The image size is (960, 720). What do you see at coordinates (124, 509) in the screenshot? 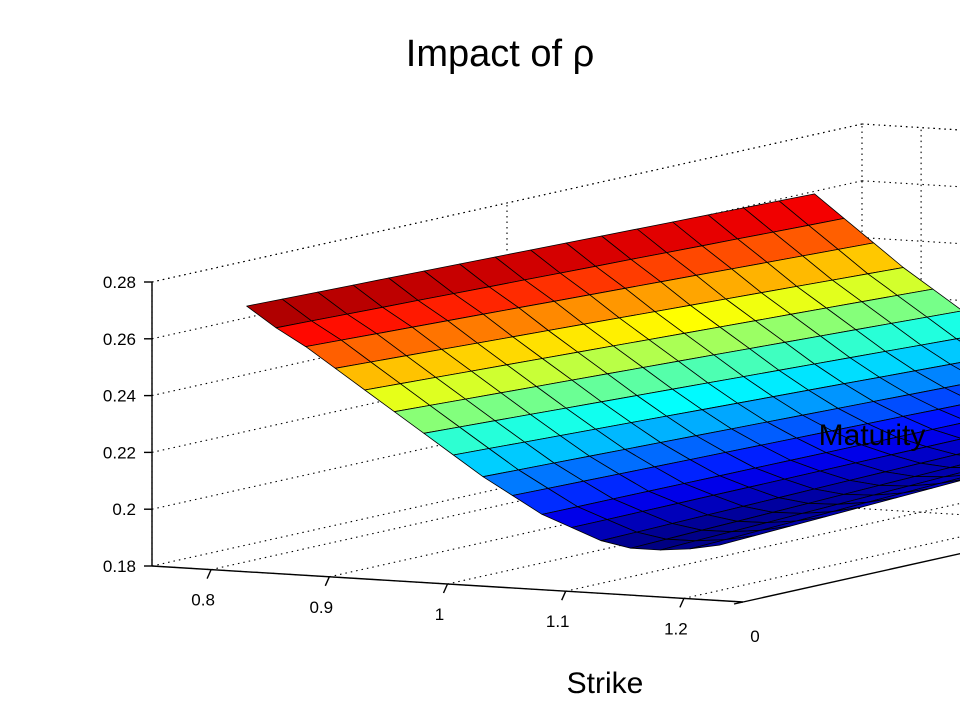
I see `z-tick-label: 0.2` at bounding box center [124, 509].